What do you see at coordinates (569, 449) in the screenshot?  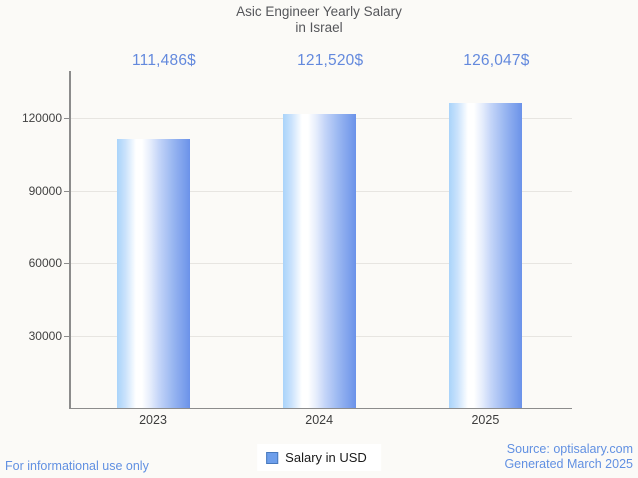 I see `source-line: Source: optisalary.com` at bounding box center [569, 449].